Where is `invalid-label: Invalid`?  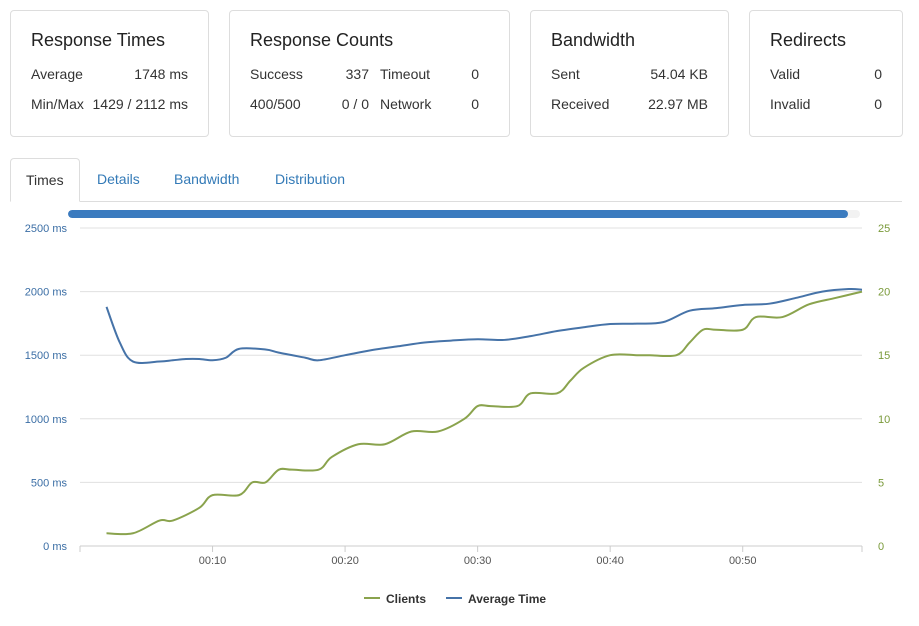
invalid-label: Invalid is located at coordinates (790, 104).